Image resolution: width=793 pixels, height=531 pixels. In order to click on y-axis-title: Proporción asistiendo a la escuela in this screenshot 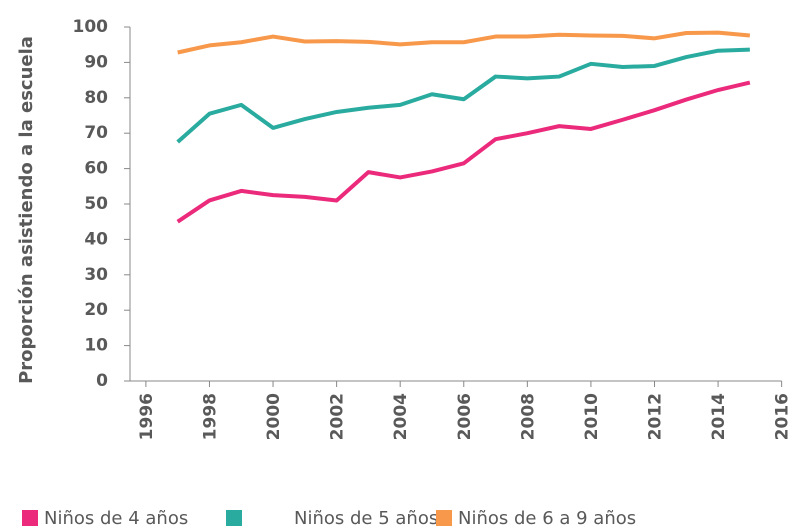, I will do `click(26, 210)`.